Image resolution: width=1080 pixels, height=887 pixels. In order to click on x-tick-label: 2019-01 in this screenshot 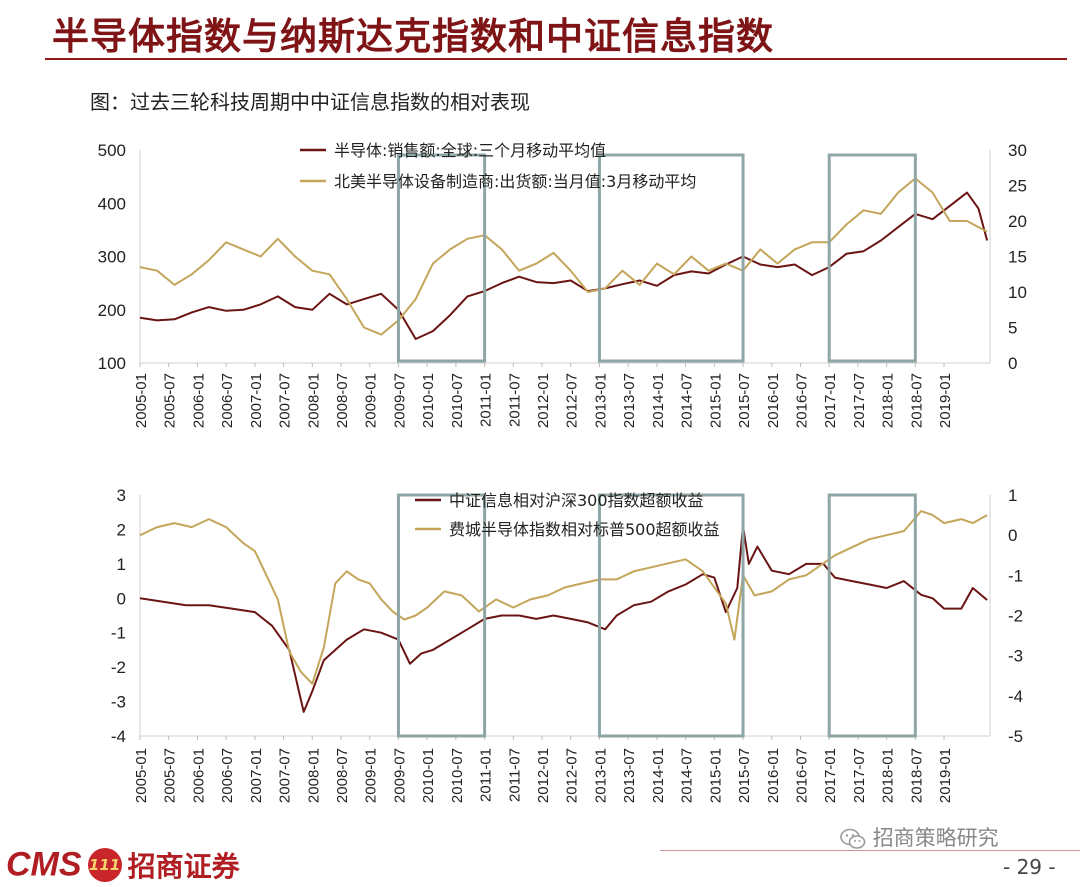, I will do `click(945, 775)`.